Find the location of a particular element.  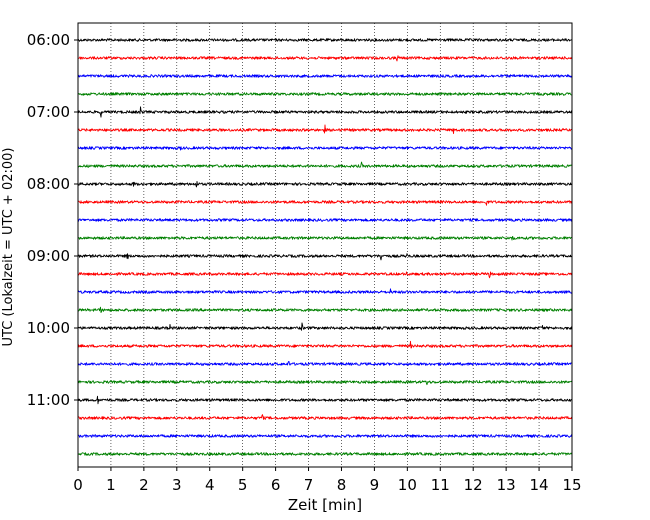

x-axis-ticks: 0 1 2 3 4 5 6 7 8 9 10 11 12 13 14 15 is located at coordinates (327, 480).